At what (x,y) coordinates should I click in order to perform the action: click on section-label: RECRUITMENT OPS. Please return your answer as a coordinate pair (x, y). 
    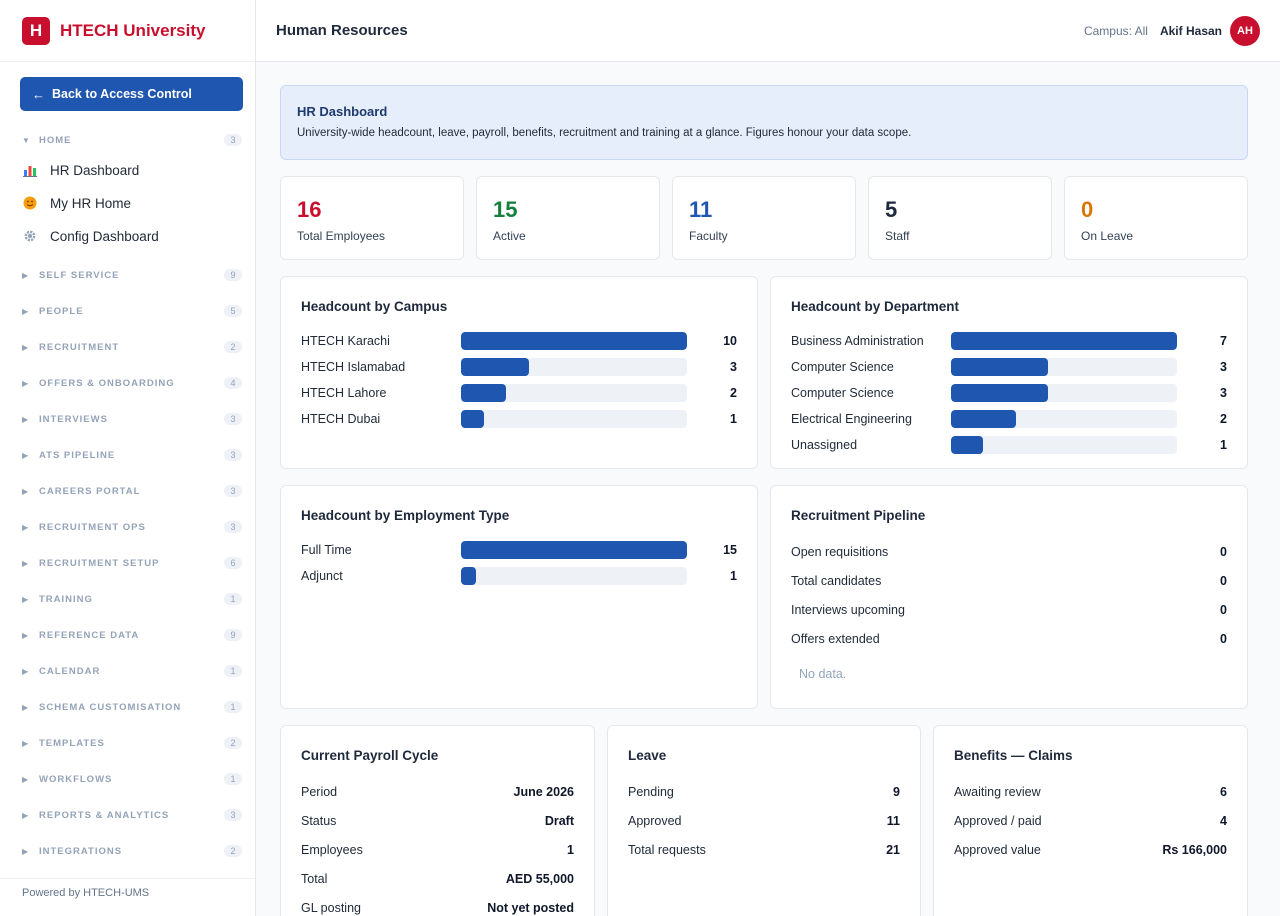
    Looking at the image, I should click on (92, 527).